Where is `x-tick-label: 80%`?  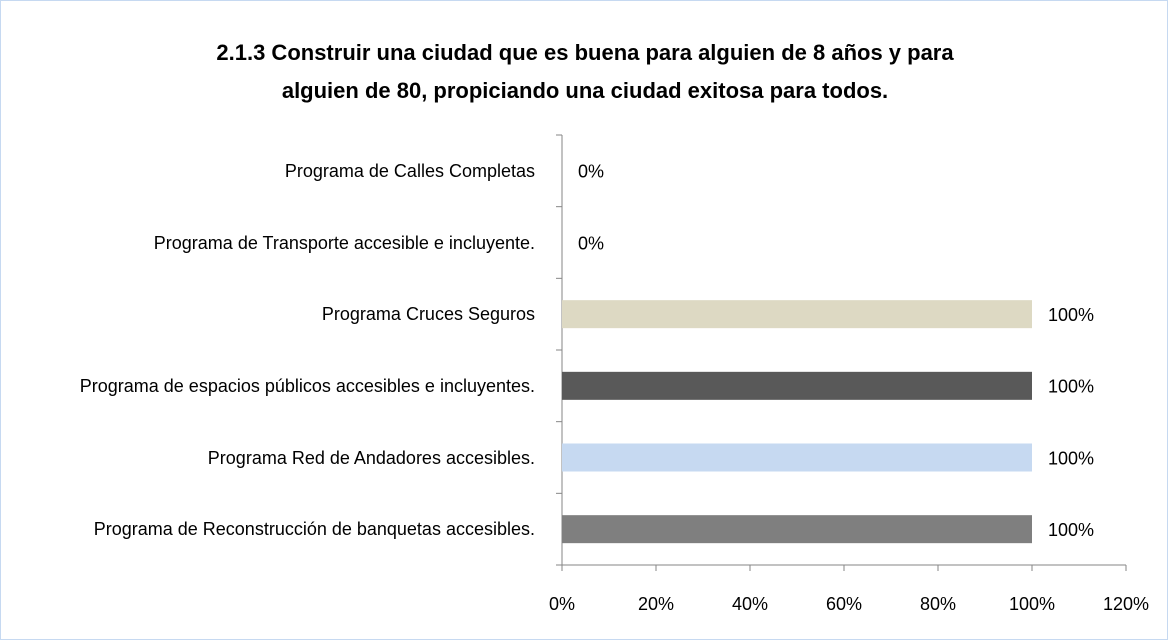 x-tick-label: 80% is located at coordinates (938, 604).